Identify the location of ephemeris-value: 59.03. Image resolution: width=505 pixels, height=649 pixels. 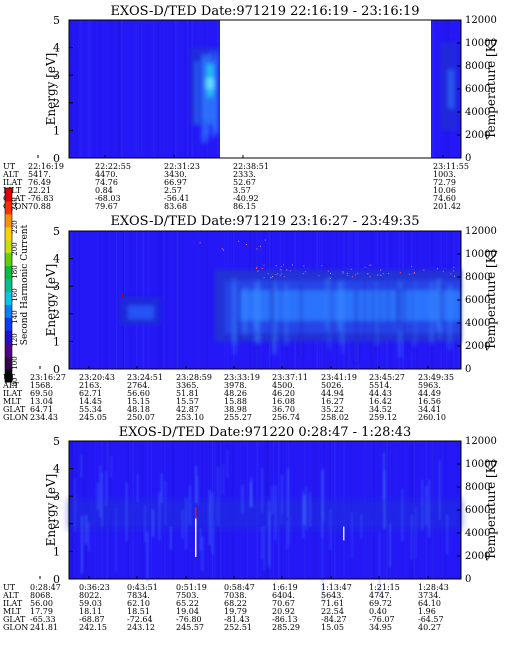
(90, 603).